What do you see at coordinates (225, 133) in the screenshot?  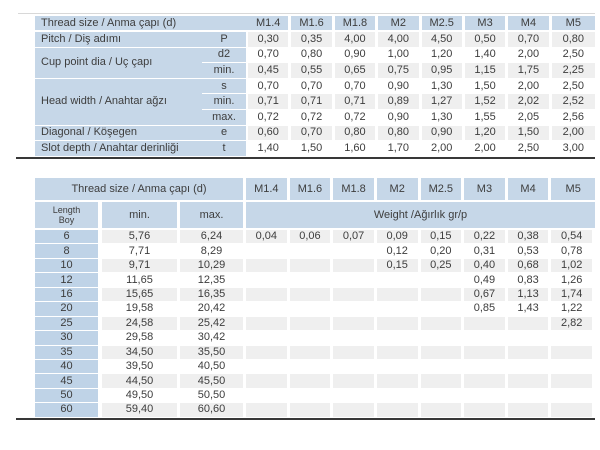 I see `spec-sub-label: e` at bounding box center [225, 133].